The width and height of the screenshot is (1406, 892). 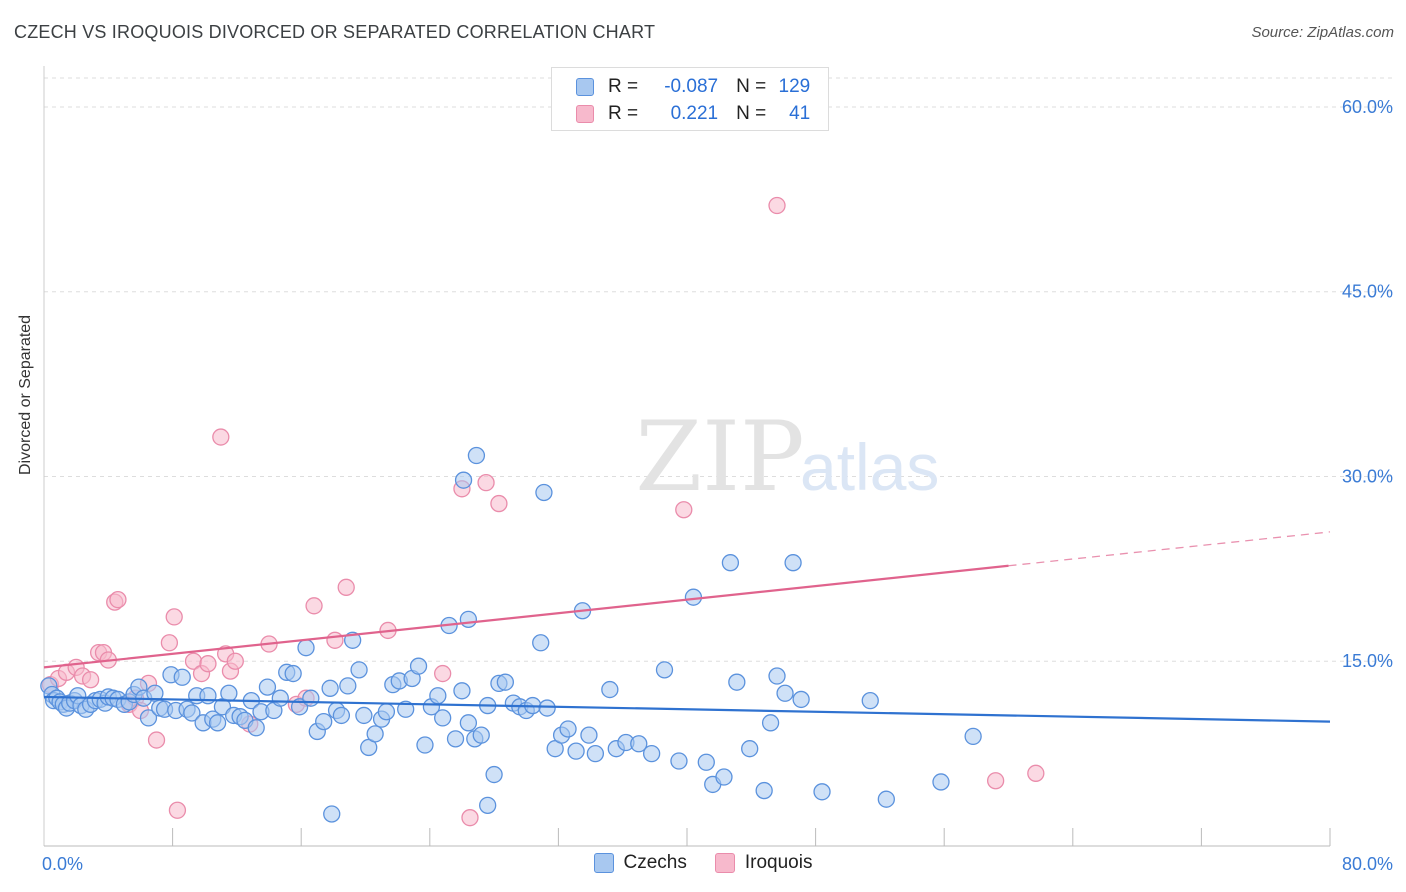 What do you see at coordinates (655, 862) in the screenshot?
I see `legend-label-czechs: Czechs` at bounding box center [655, 862].